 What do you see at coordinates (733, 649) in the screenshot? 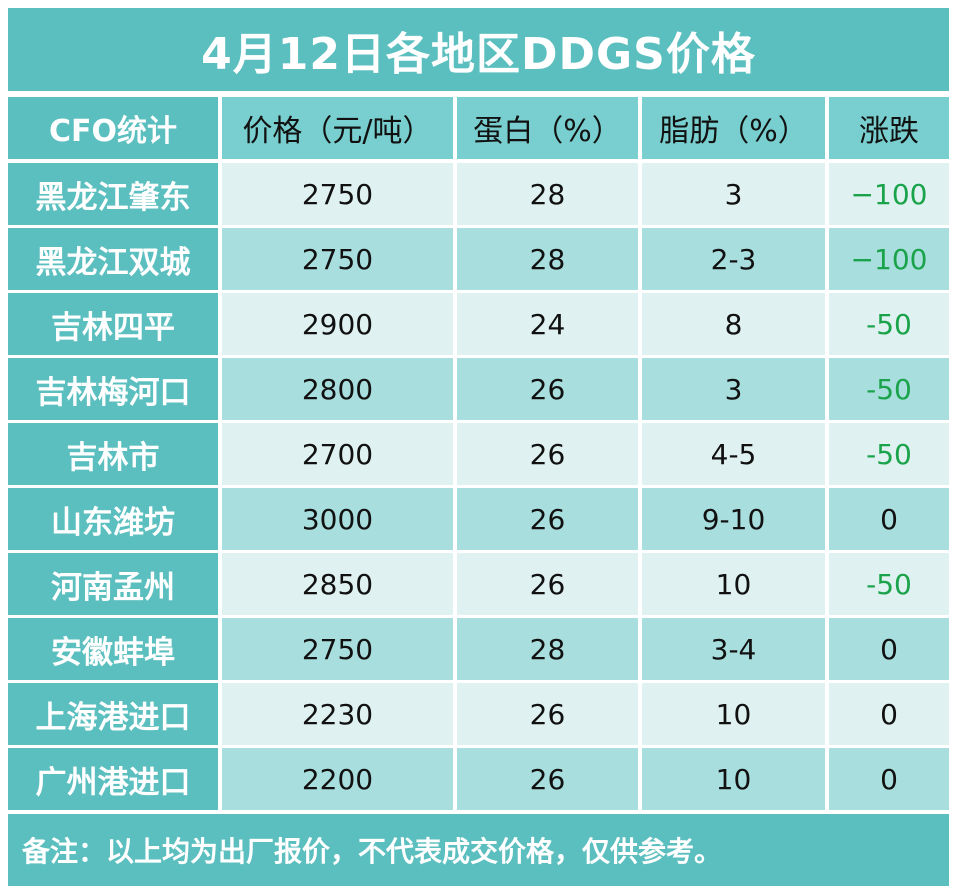
I see `fat-cell: 3-4` at bounding box center [733, 649].